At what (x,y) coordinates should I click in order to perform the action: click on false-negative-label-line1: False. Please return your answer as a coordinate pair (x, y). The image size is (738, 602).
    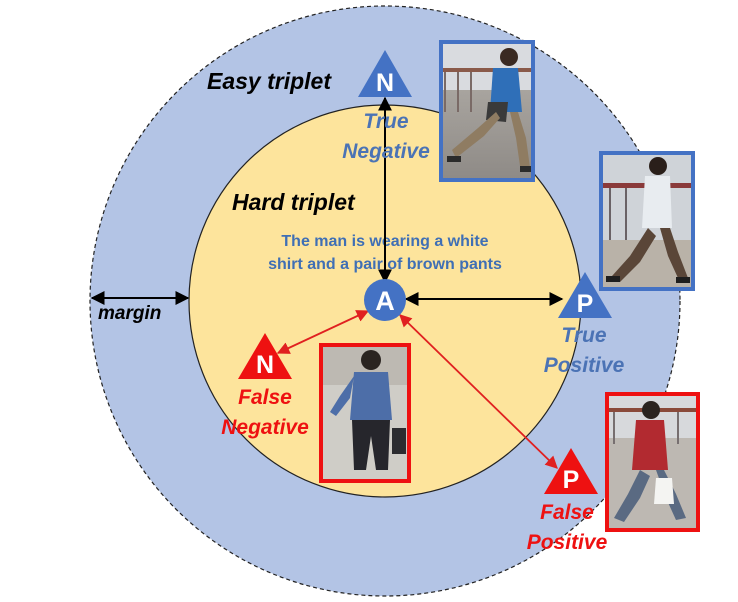
    Looking at the image, I should click on (265, 397).